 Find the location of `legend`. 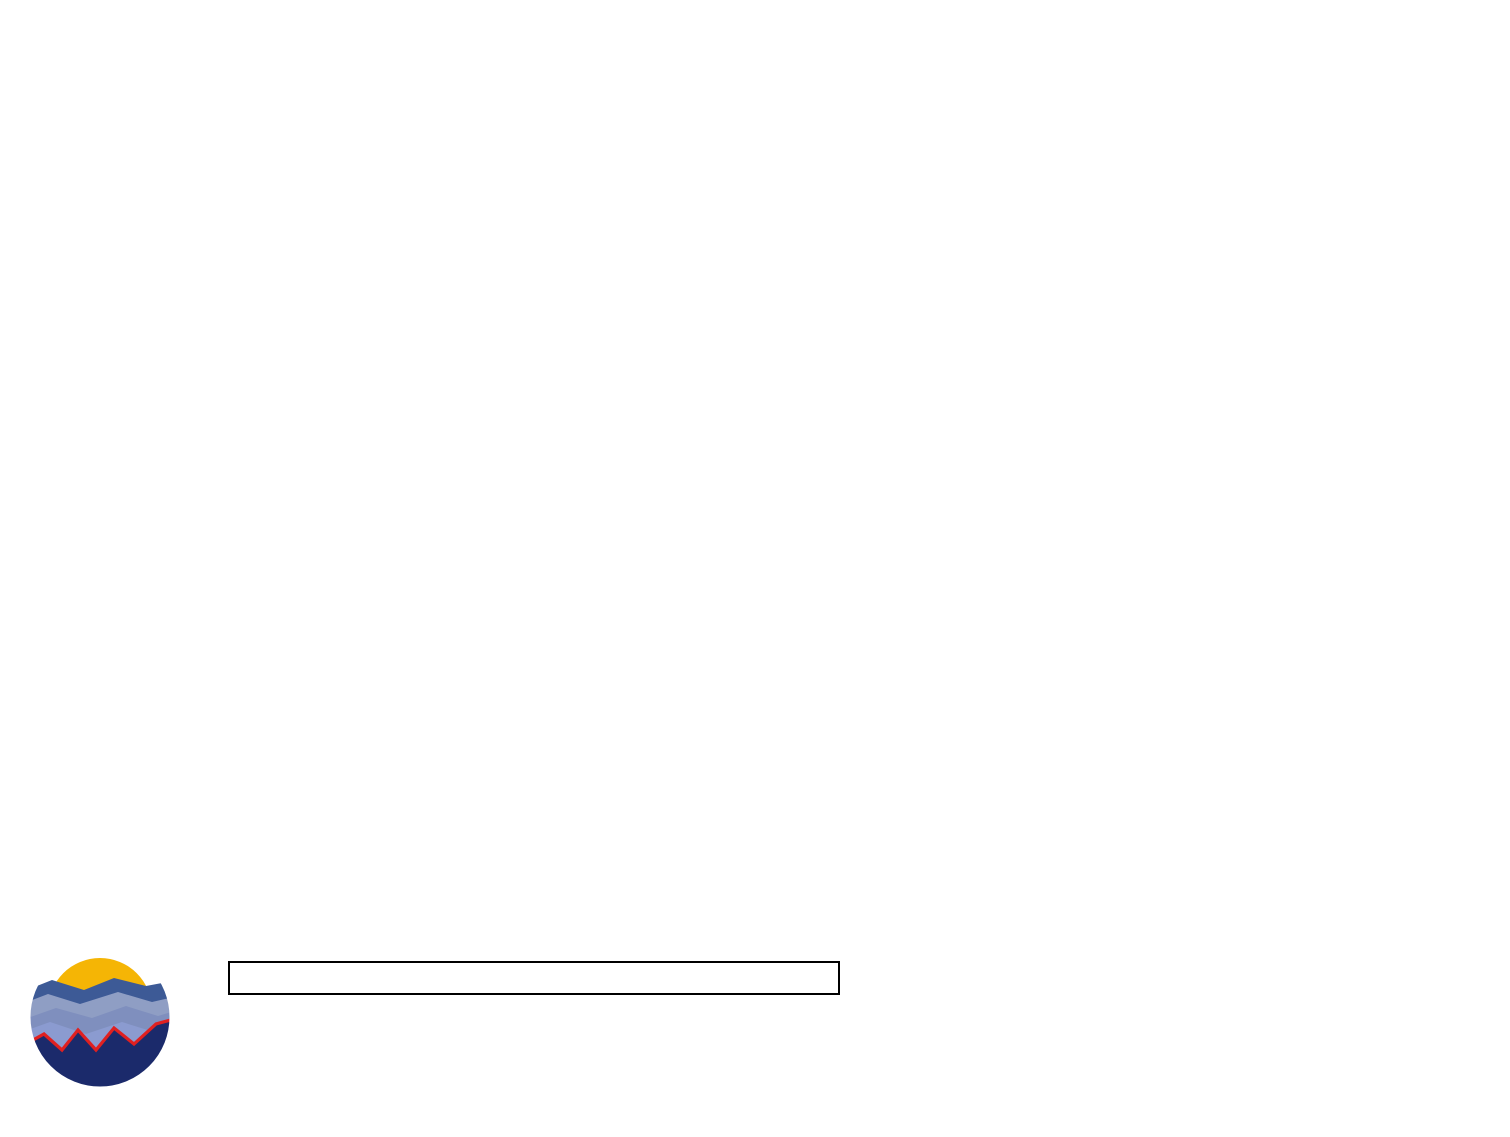

legend is located at coordinates (1277, 967).